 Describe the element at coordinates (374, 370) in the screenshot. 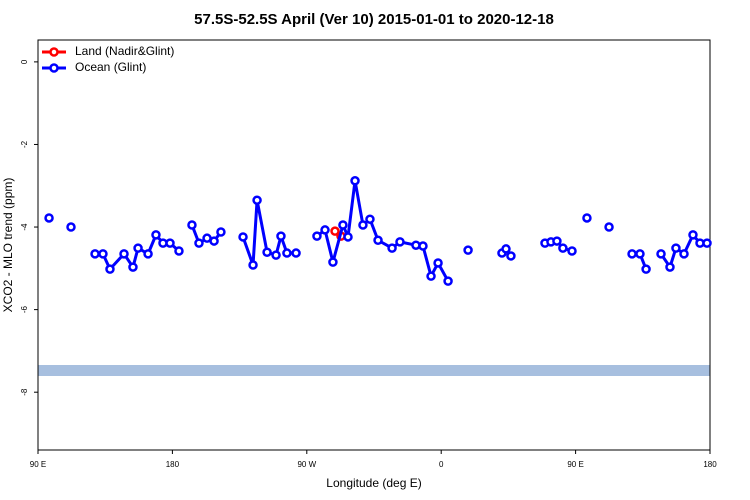

I see `mask-band` at that location.